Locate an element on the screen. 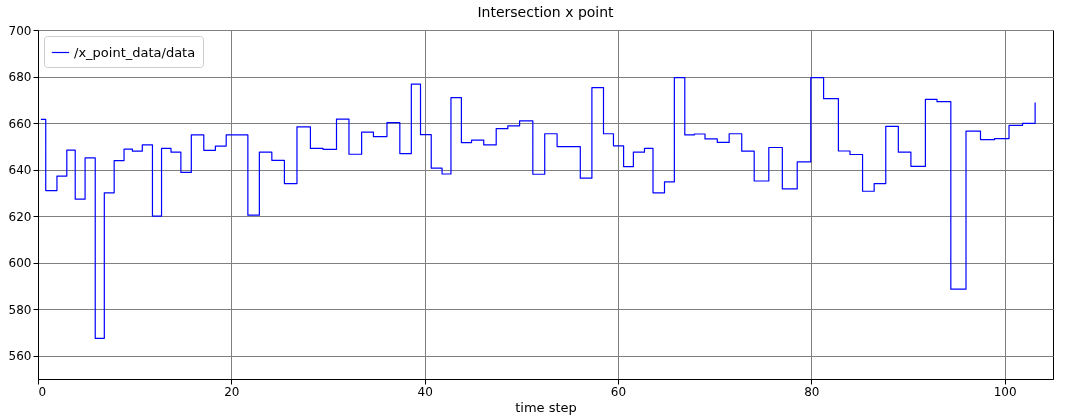 Image resolution: width=1067 pixels, height=418 pixels. y-tick-label: 560 is located at coordinates (20, 356).